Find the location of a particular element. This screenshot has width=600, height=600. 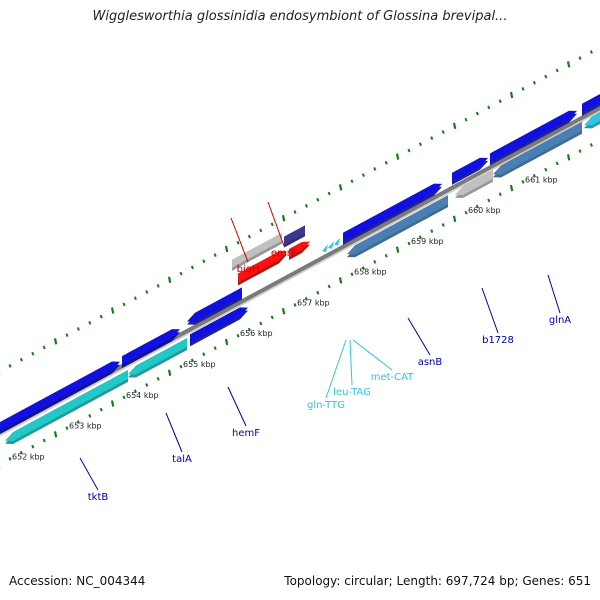

scale-label: 657 kbp is located at coordinates (313, 302).